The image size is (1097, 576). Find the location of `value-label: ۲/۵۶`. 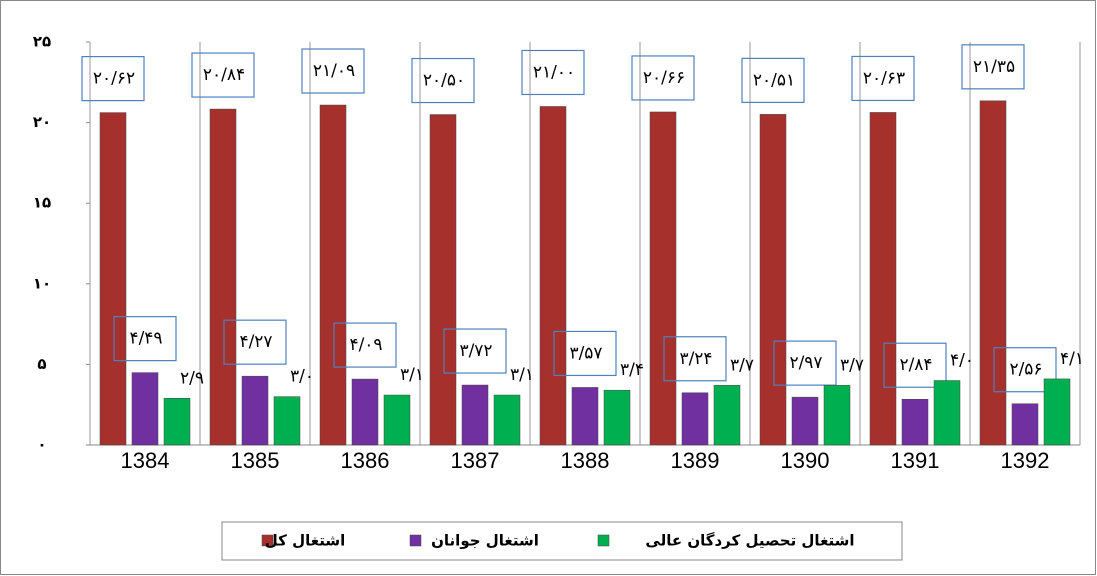

value-label: ۲/۵۶ is located at coordinates (1025, 370).